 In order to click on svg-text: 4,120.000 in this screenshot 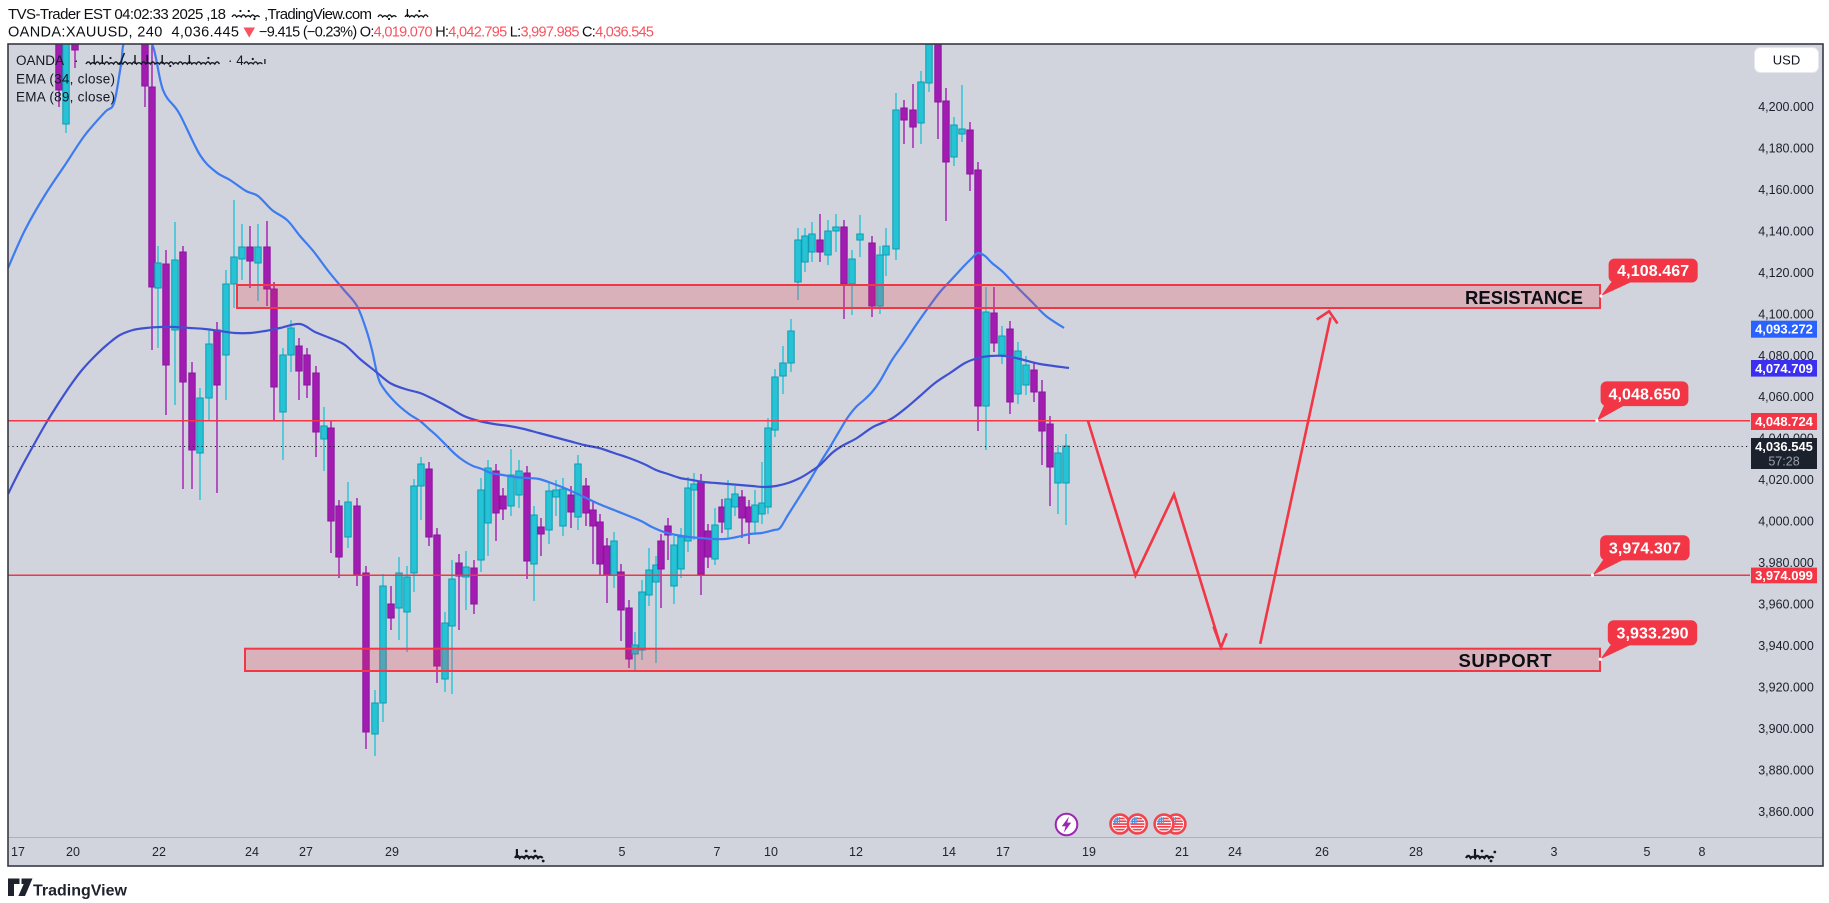, I will do `click(1786, 273)`.